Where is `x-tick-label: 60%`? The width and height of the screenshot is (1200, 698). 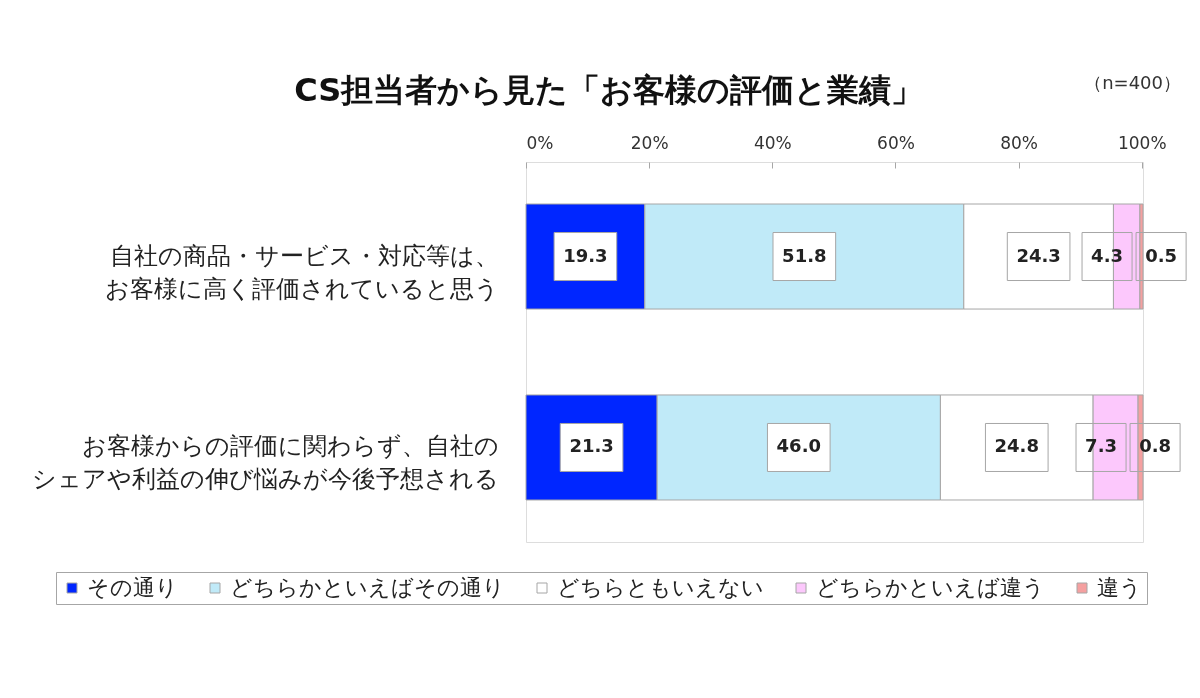 x-tick-label: 60% is located at coordinates (896, 142).